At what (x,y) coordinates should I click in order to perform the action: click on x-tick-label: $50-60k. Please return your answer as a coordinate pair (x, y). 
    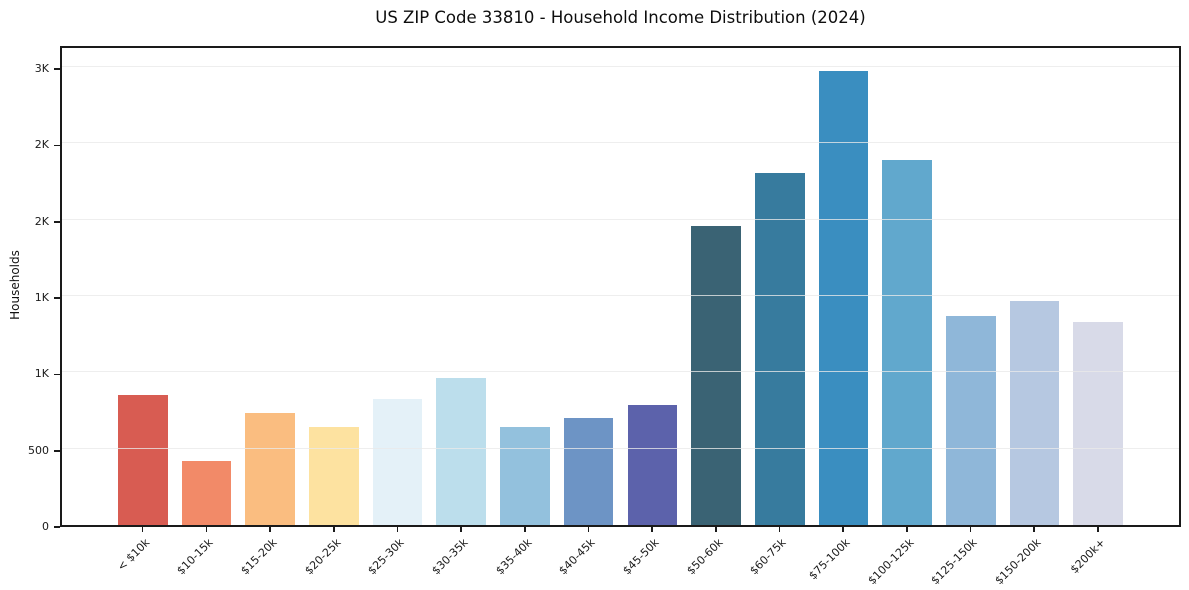
    Looking at the image, I should click on (704, 557).